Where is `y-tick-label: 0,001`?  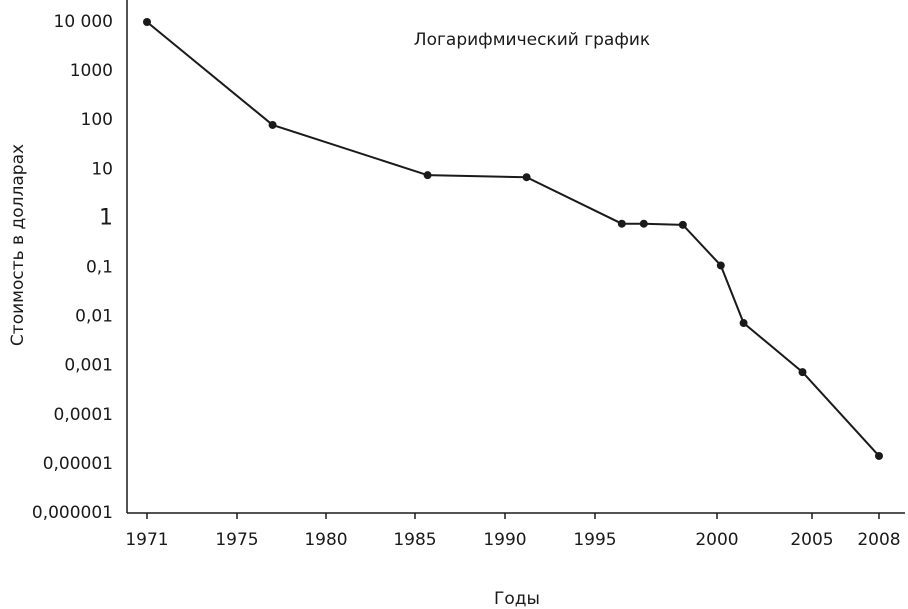 y-tick-label: 0,001 is located at coordinates (88, 366).